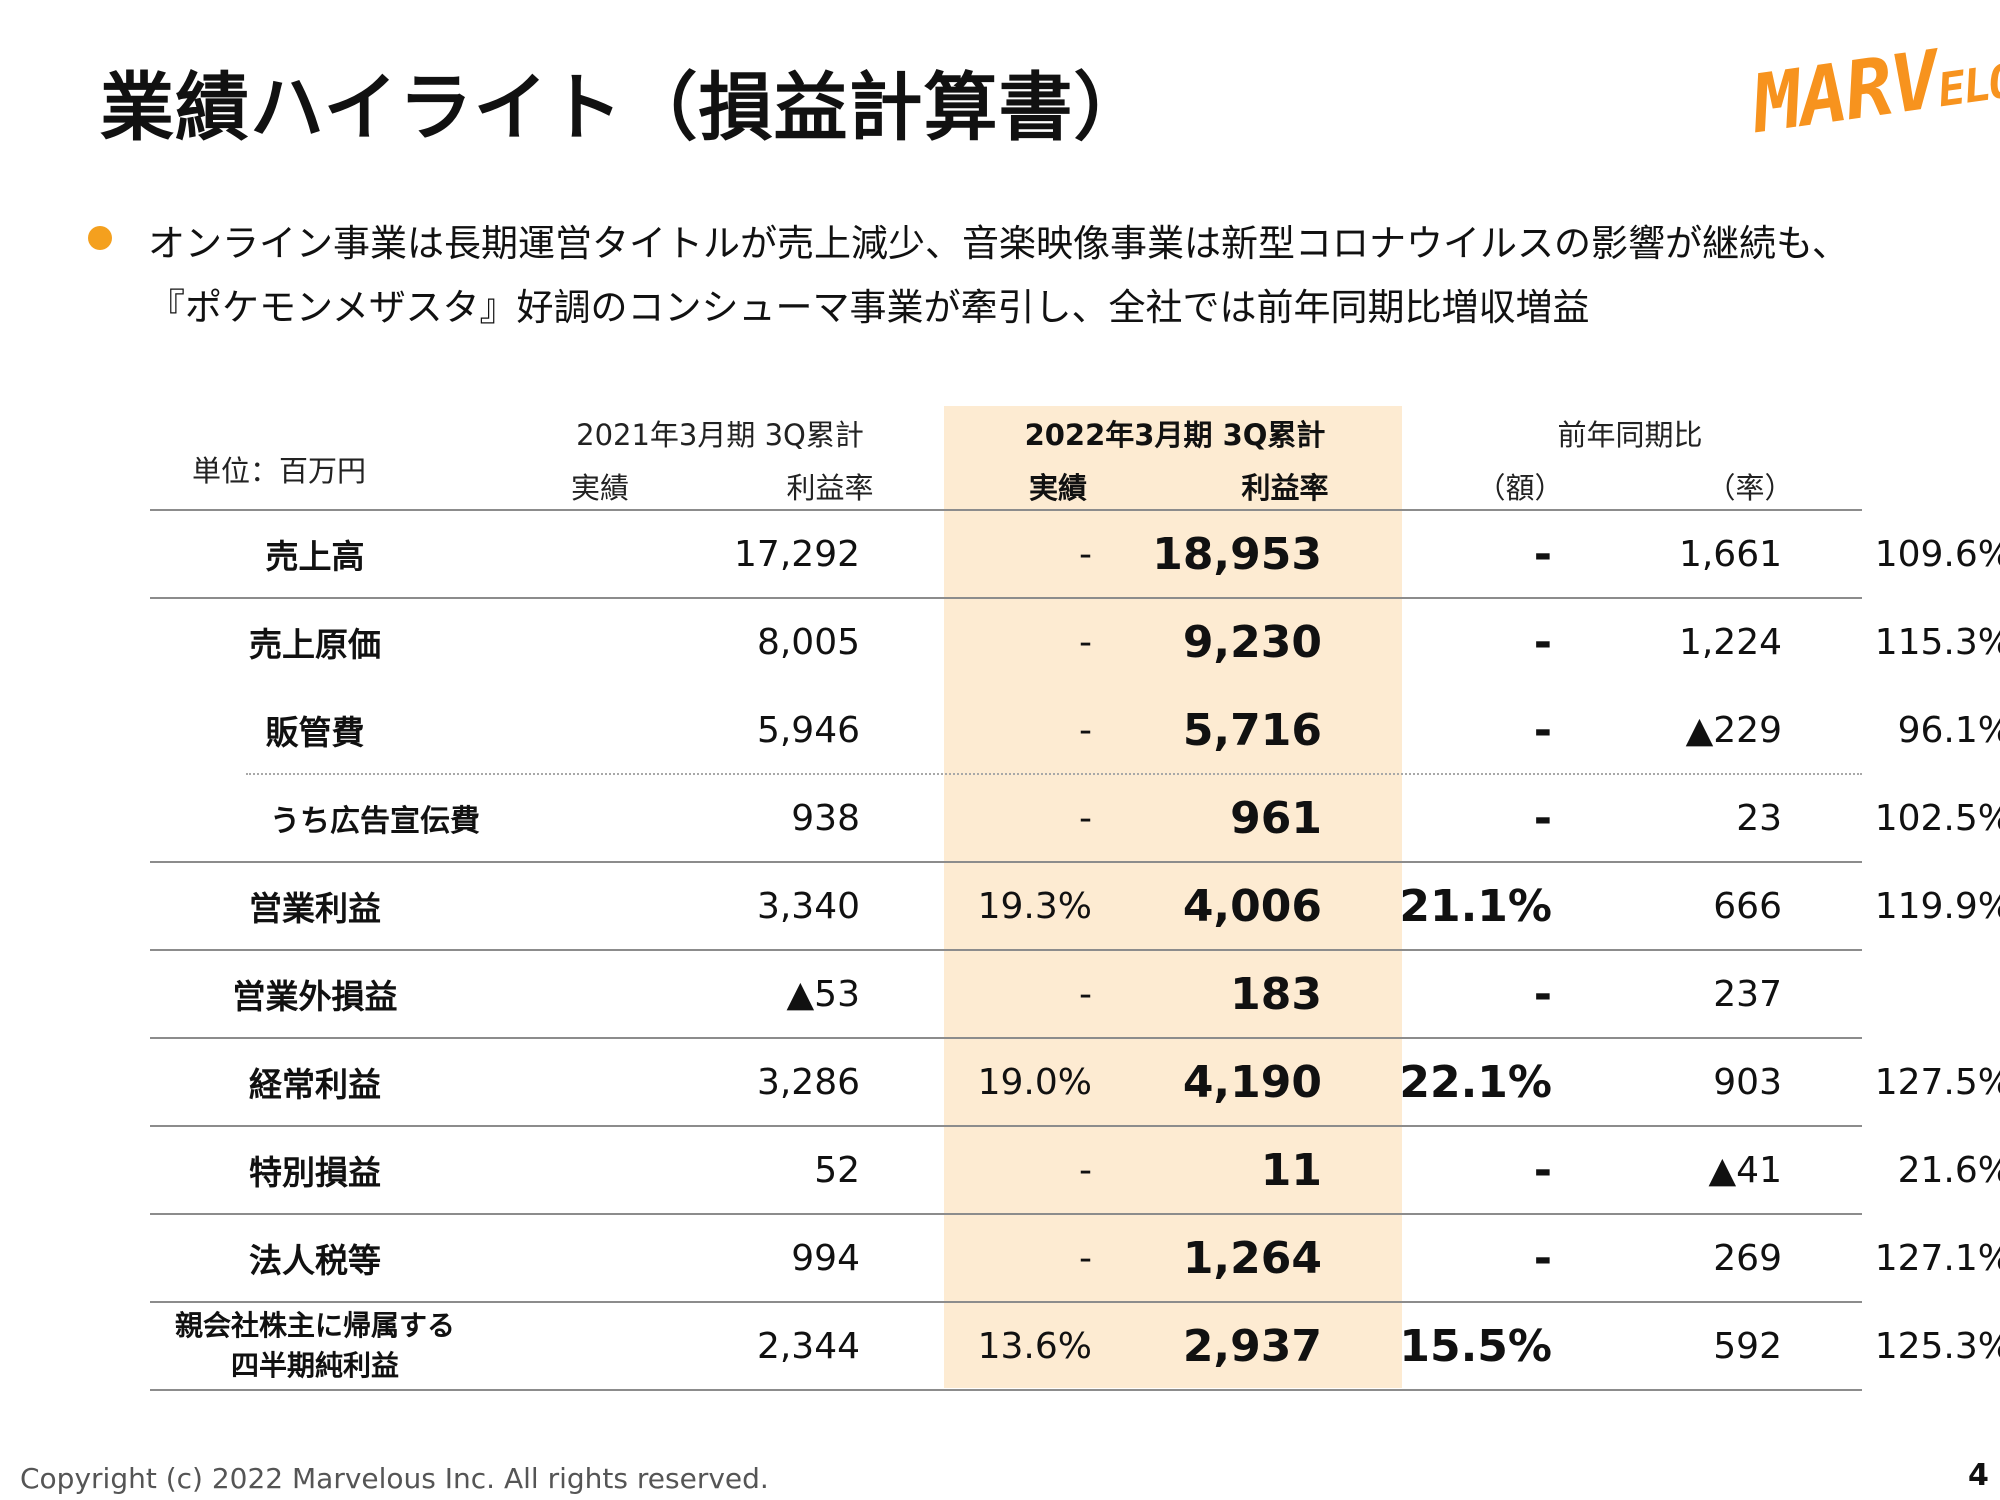 The image size is (2000, 1500). What do you see at coordinates (1291, 1170) in the screenshot?
I see `curr-actual: 11` at bounding box center [1291, 1170].